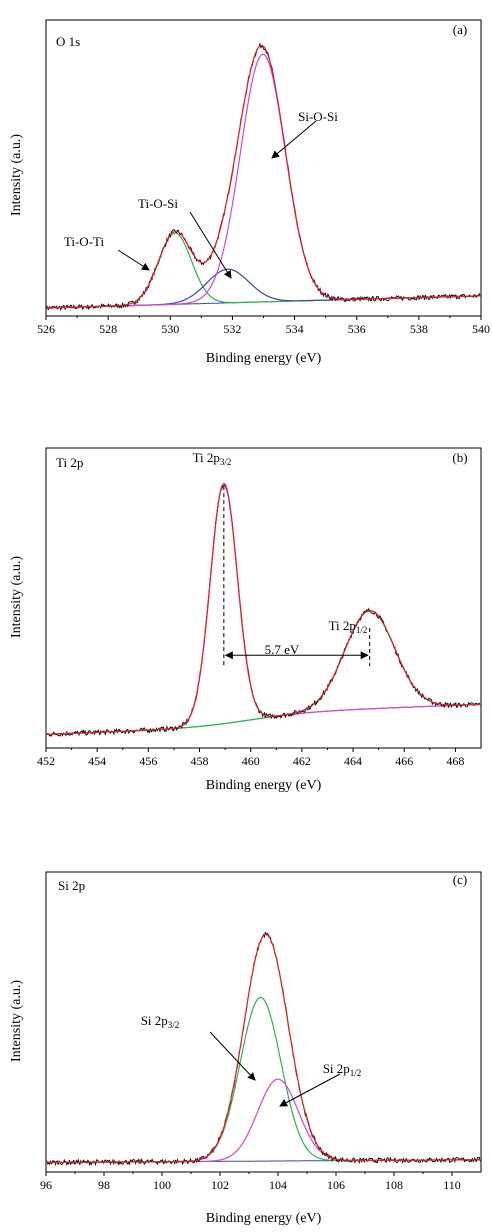  Describe the element at coordinates (342, 1069) in the screenshot. I see `peak-annotation: Si 2p1/2` at that location.